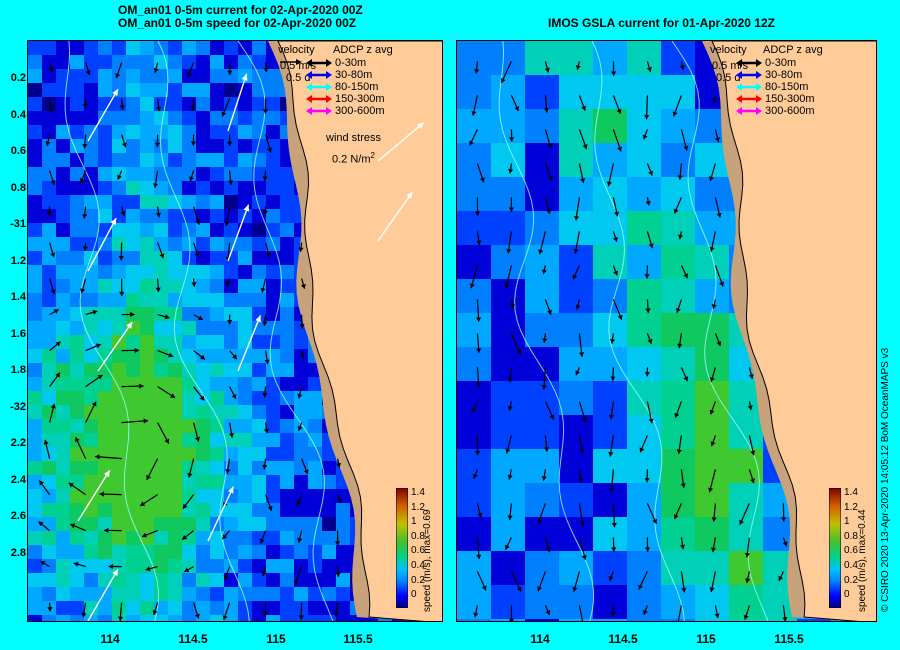  Describe the element at coordinates (354, 138) in the screenshot. I see `wind-stress-label: wind stress` at that location.